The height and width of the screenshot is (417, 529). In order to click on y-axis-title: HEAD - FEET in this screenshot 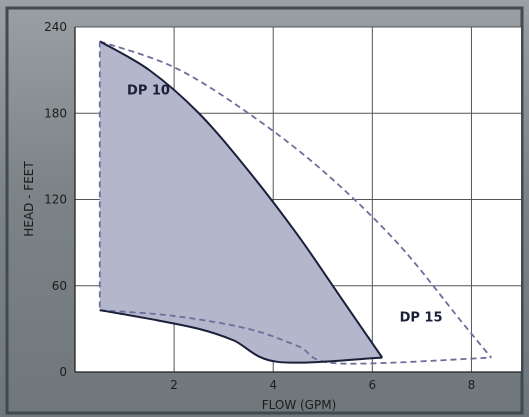, I will do `click(29, 199)`.